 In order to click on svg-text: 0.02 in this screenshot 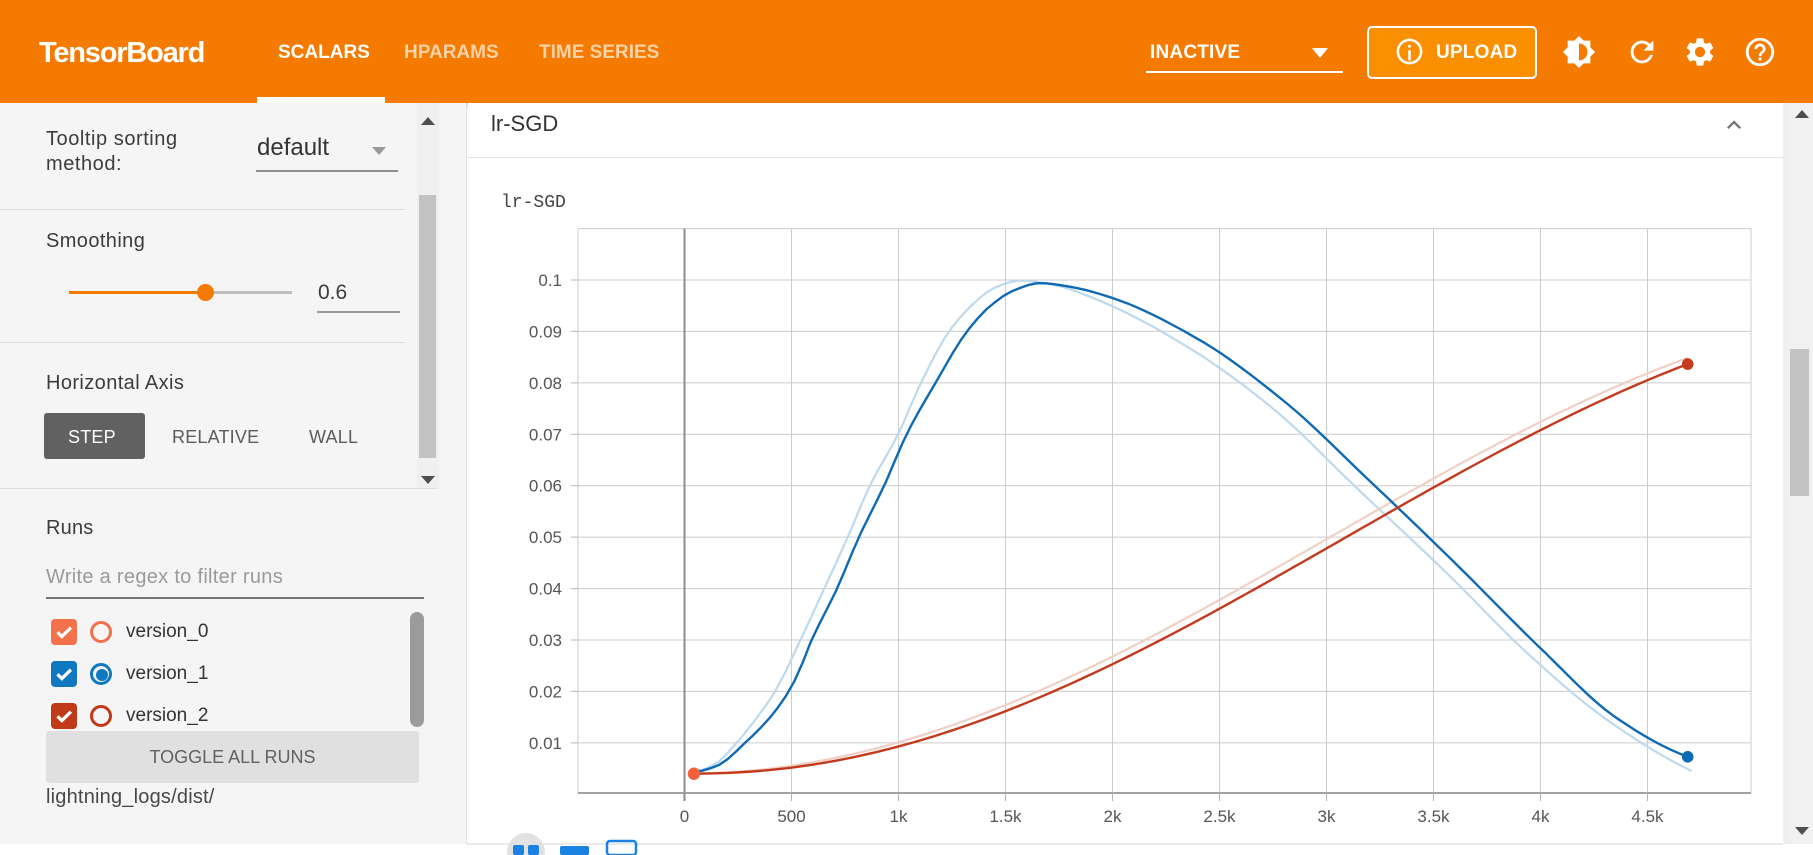, I will do `click(545, 691)`.